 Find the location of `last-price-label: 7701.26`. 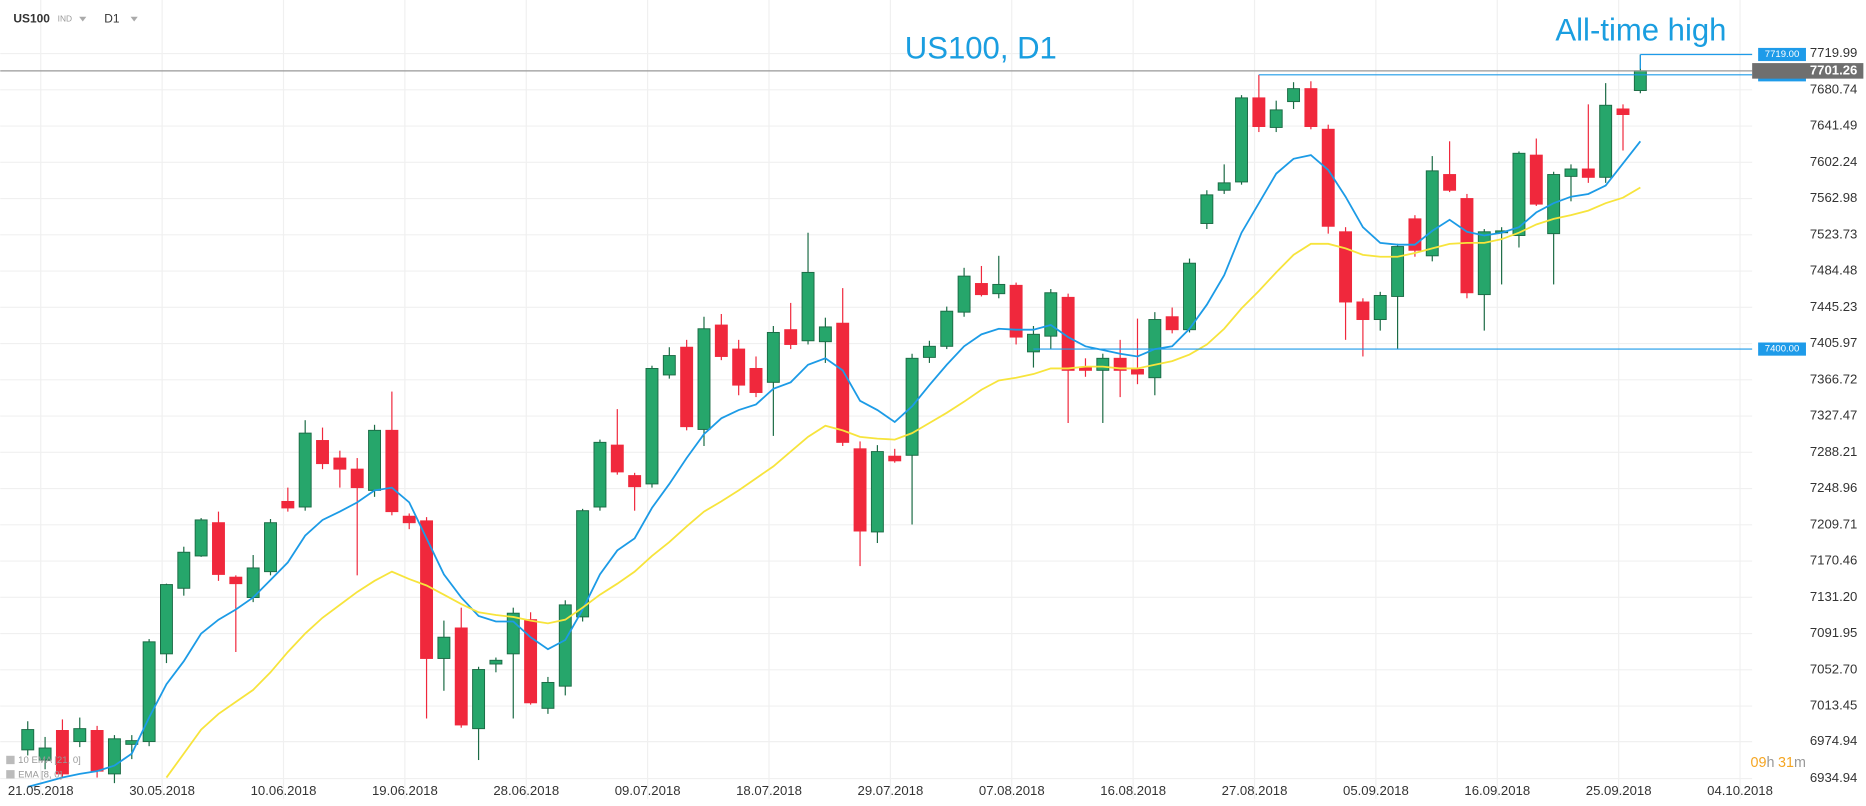

last-price-label: 7701.26 is located at coordinates (1834, 69).